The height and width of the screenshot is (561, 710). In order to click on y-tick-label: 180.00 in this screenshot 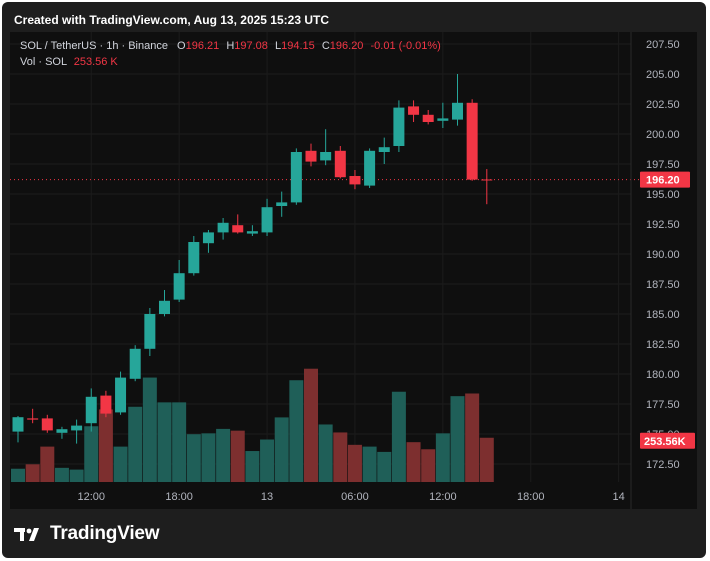, I will do `click(663, 375)`.